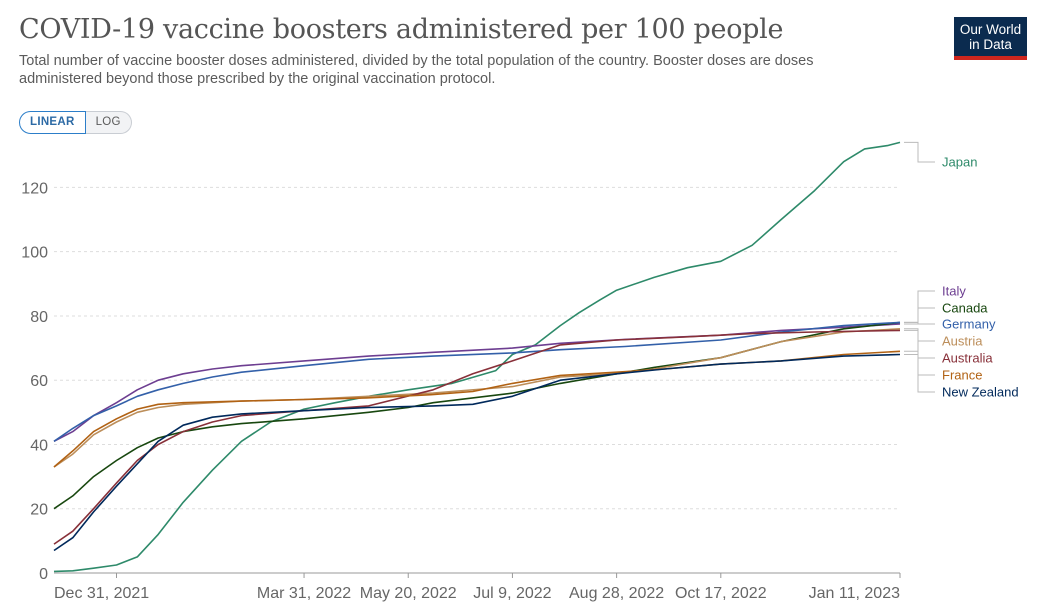  Describe the element at coordinates (721, 593) in the screenshot. I see `x-tick-label: Oct 17, 2022` at that location.